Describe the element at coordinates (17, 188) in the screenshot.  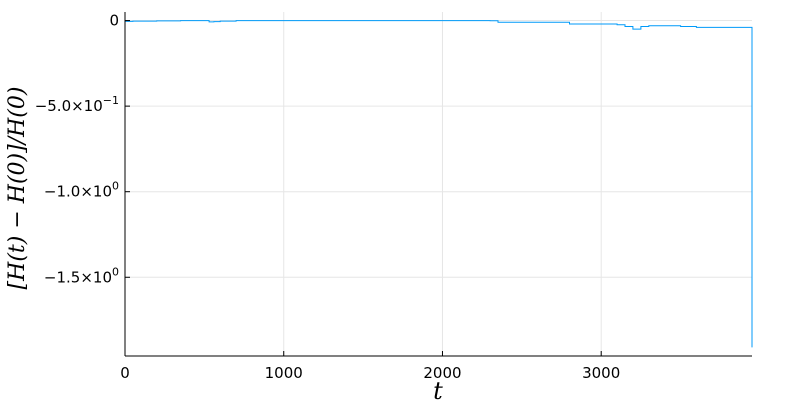
I see `y-axis-label: [H(t) − H(0)]/H(0)` at that location.